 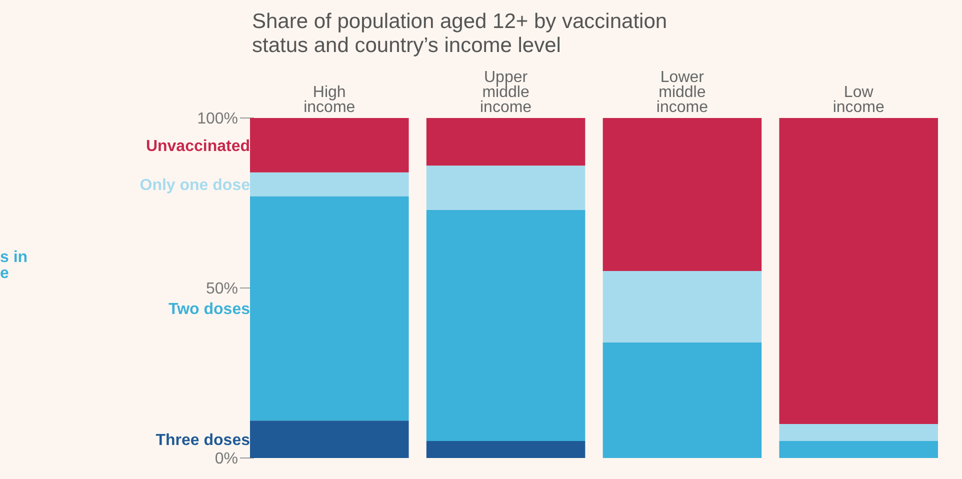 What do you see at coordinates (330, 100) in the screenshot?
I see `x-tick-label: High income` at bounding box center [330, 100].